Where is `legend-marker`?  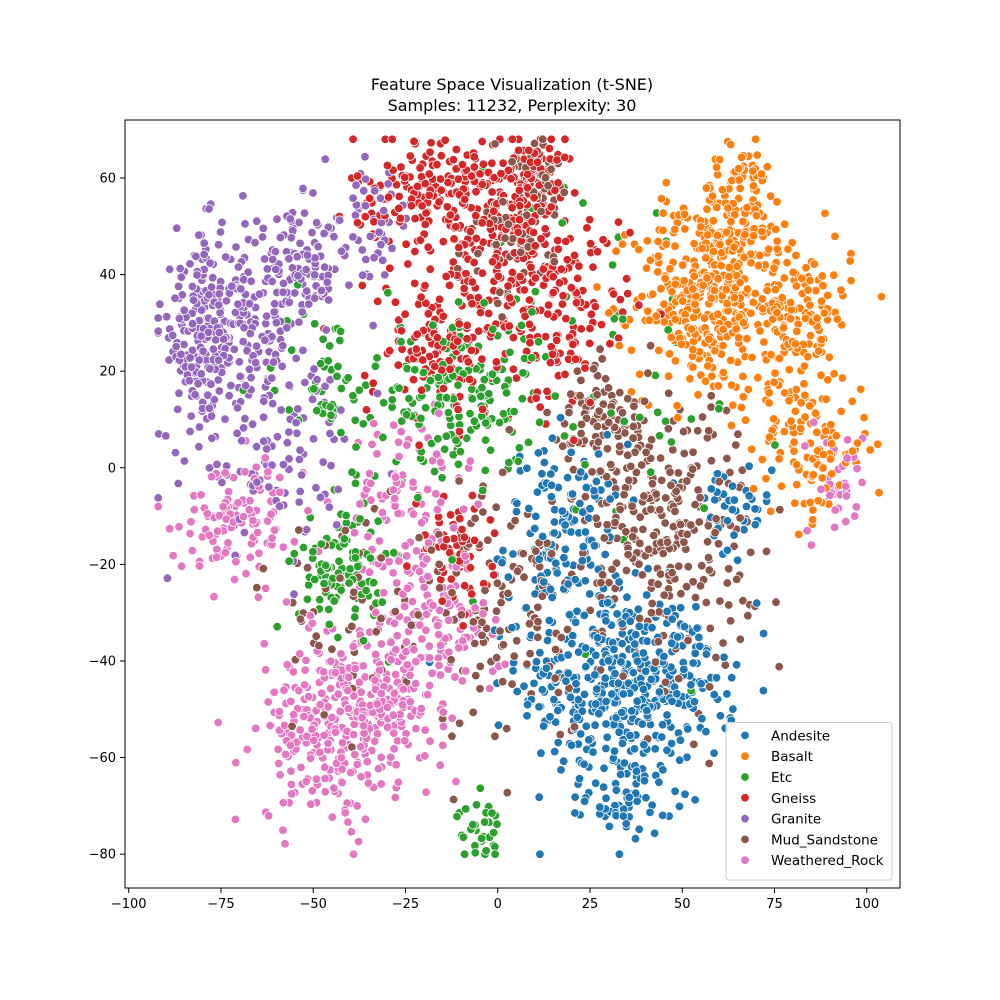 legend-marker is located at coordinates (745, 798).